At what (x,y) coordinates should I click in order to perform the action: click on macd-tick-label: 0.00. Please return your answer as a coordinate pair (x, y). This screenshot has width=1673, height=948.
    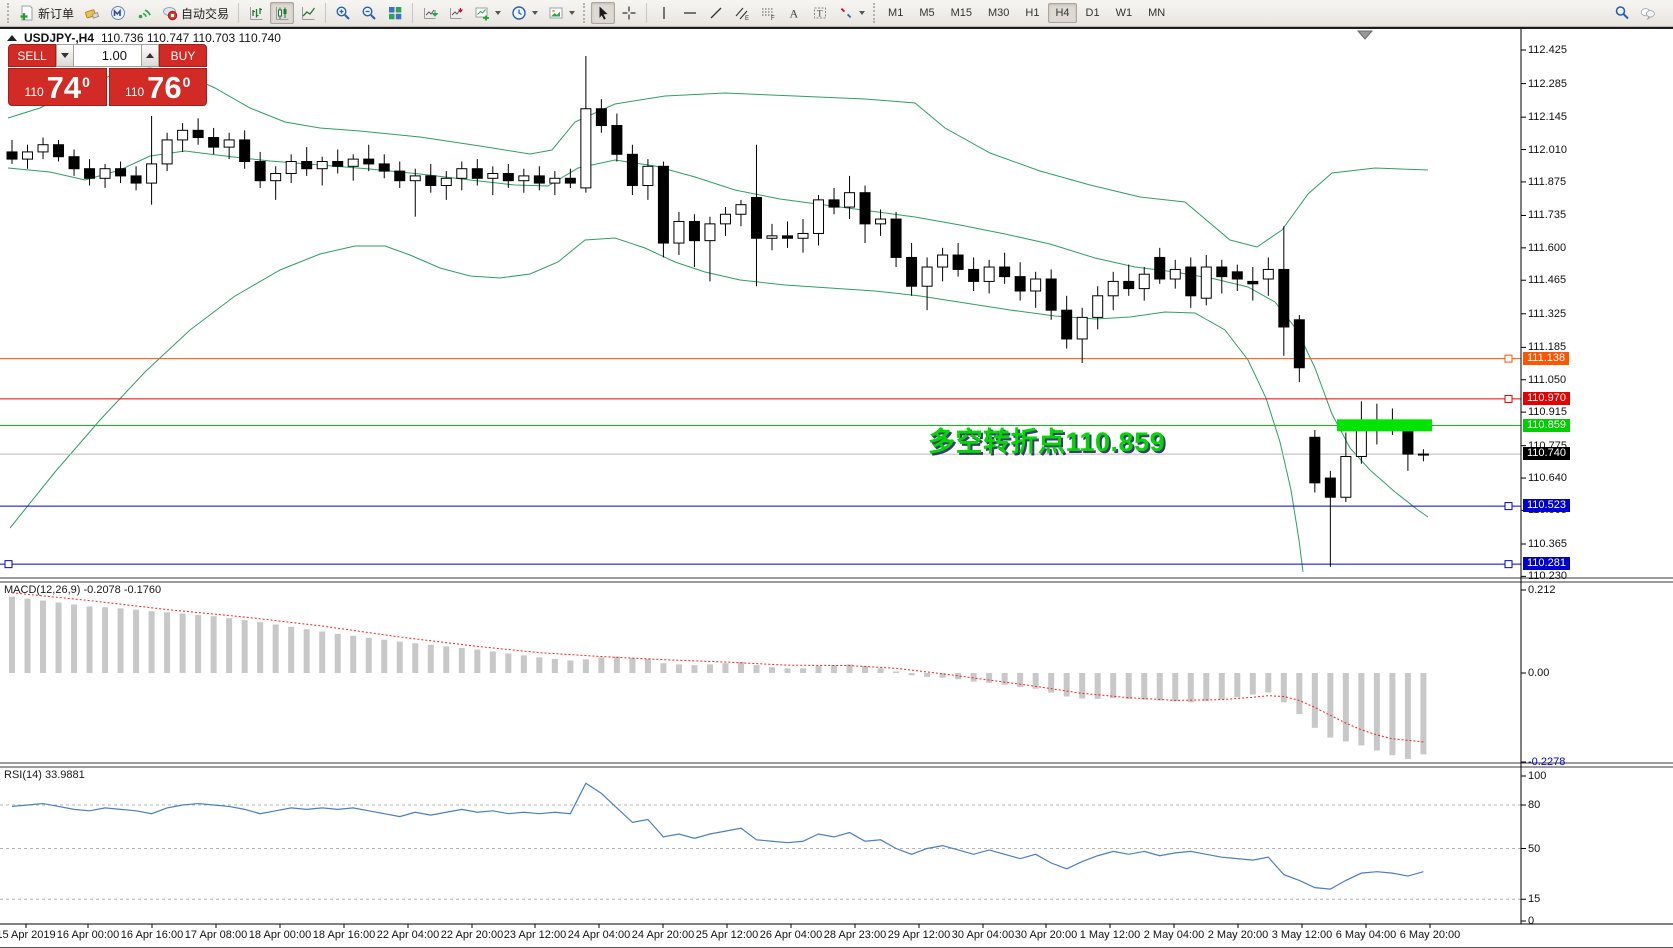
    Looking at the image, I should click on (1539, 673).